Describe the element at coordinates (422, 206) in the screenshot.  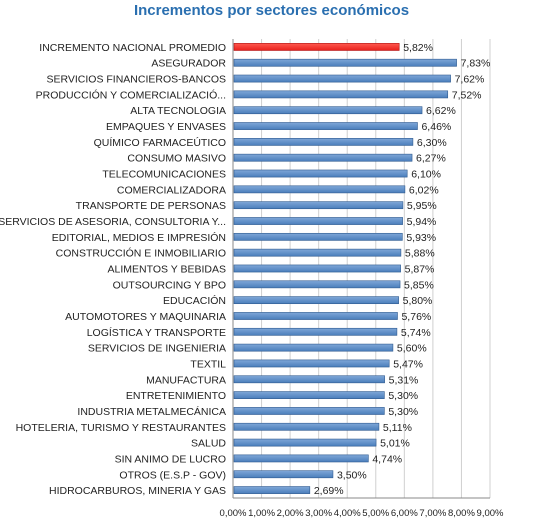
I see `value-label: 5,95%` at that location.